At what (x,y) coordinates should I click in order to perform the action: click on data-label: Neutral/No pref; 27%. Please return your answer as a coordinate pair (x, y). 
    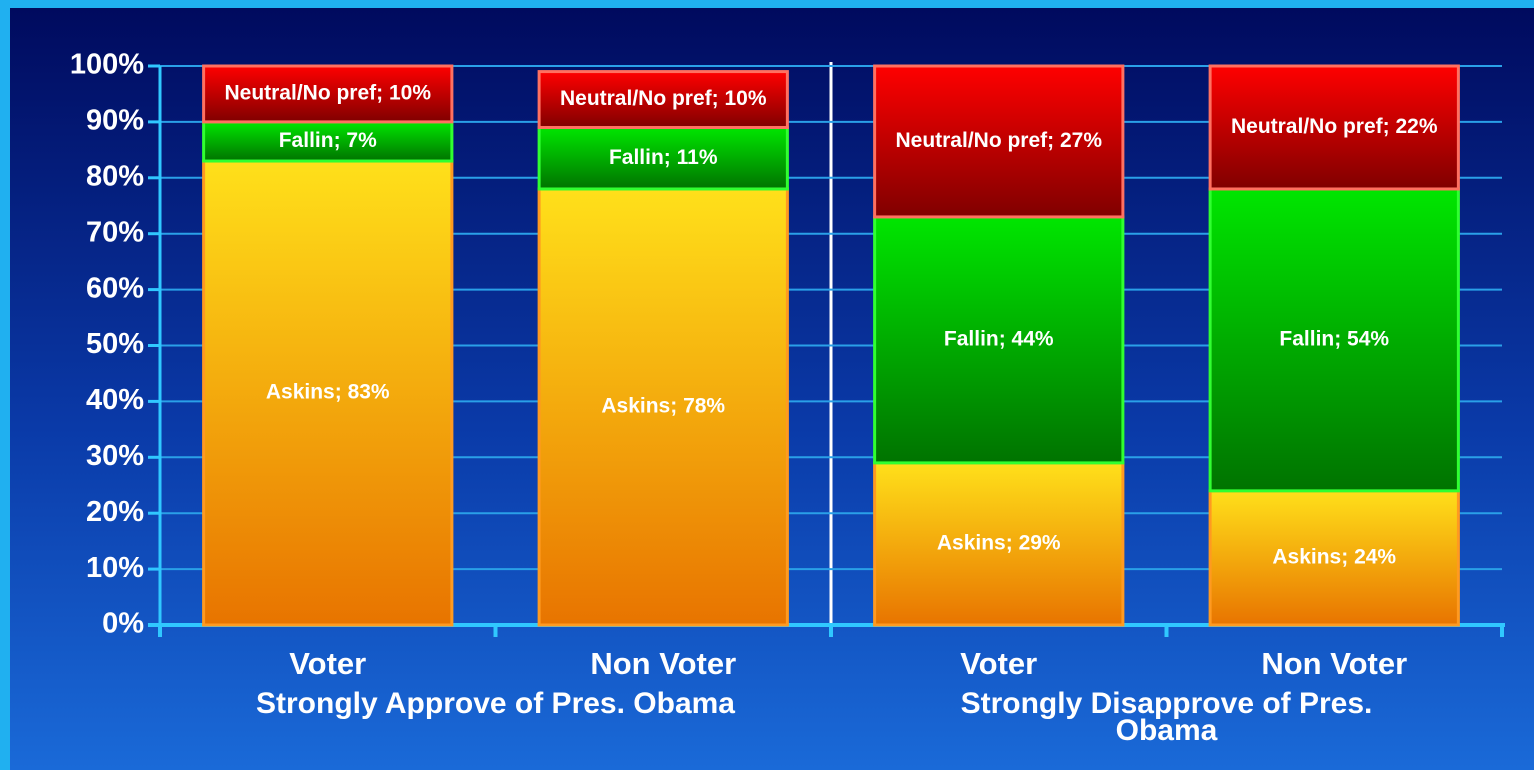
    Looking at the image, I should click on (998, 140).